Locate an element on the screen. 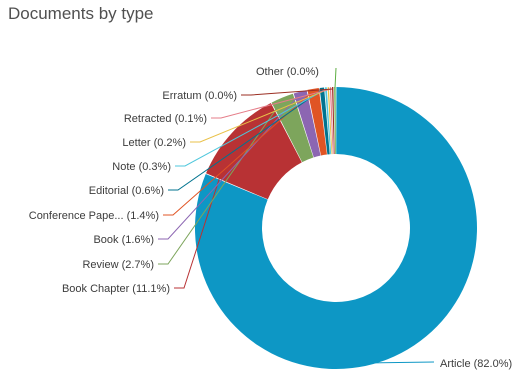  label-book-chapter: Book Chapter (11.1%) is located at coordinates (116, 289).